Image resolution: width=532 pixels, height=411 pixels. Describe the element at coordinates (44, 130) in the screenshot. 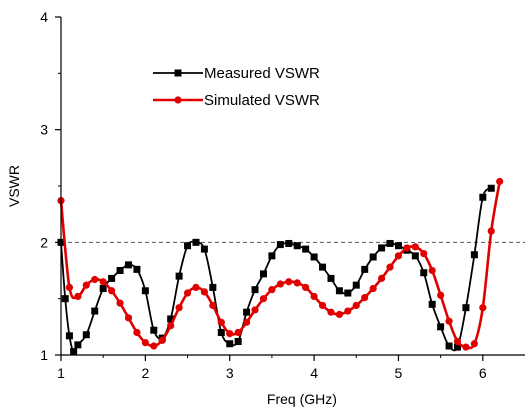

I see `y-tick-label: 3` at that location.